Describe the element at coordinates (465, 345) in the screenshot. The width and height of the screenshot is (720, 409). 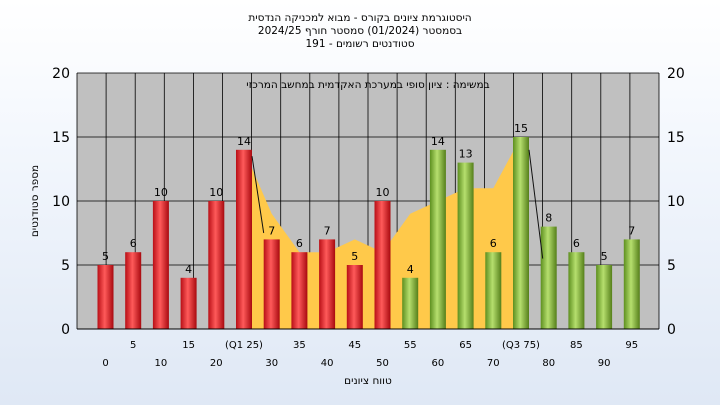
I see `x-tick-label-13: 65` at that location.